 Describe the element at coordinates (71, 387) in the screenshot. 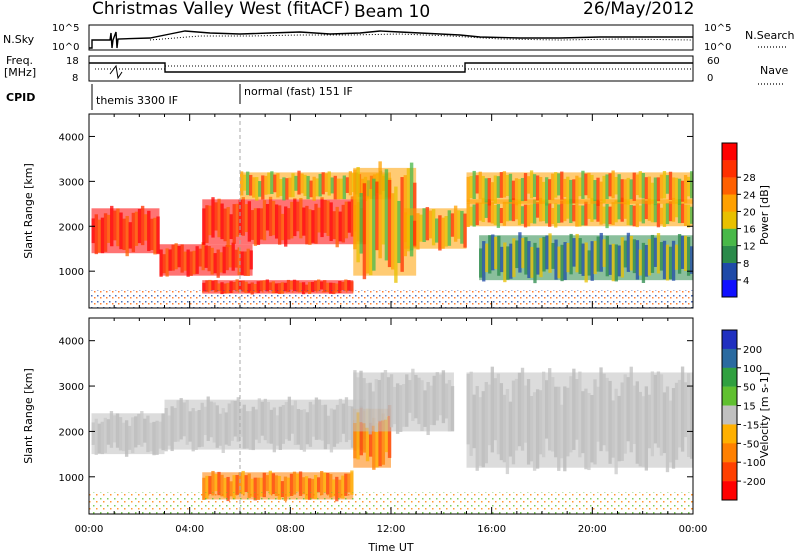

I see `ytick-label: 3000` at that location.